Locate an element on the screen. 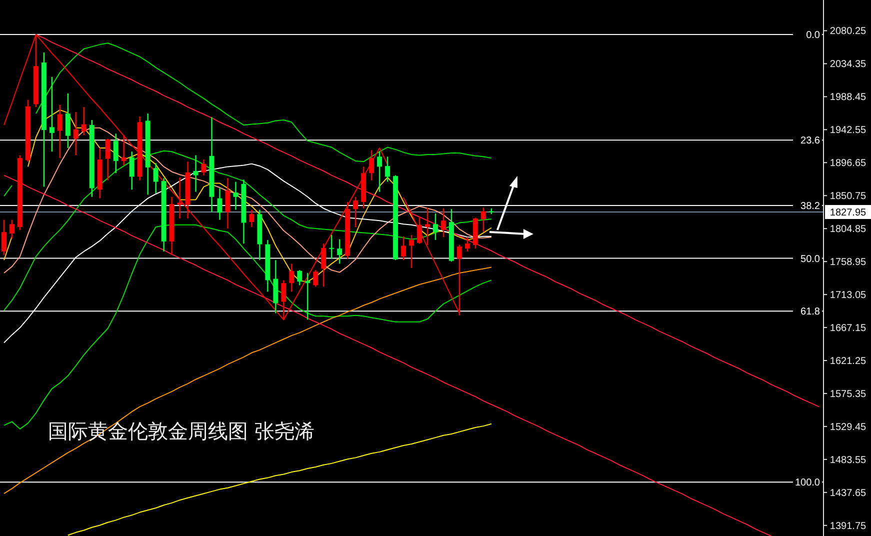 The width and height of the screenshot is (871, 536). y-tick-label: 2080.25 is located at coordinates (848, 32).